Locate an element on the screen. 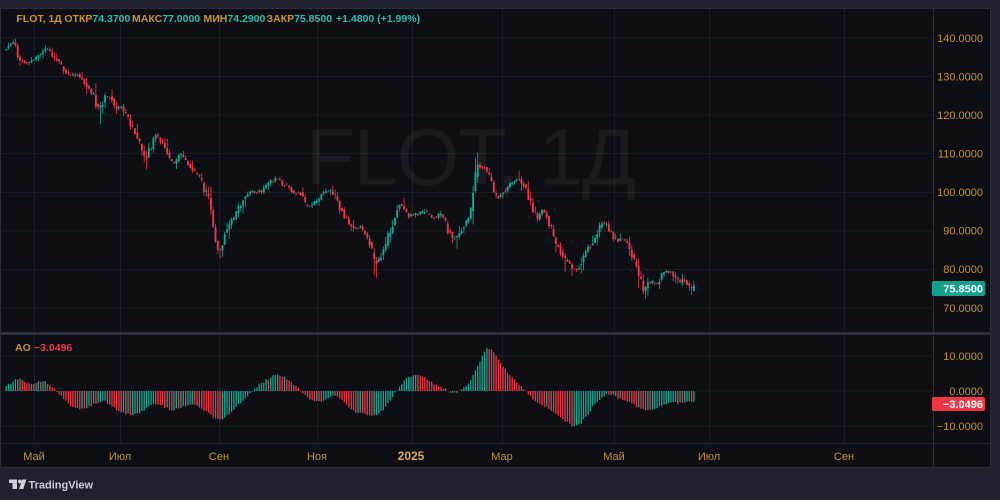 The image size is (1000, 500). svg-text: 0.0000 is located at coordinates (966, 392).